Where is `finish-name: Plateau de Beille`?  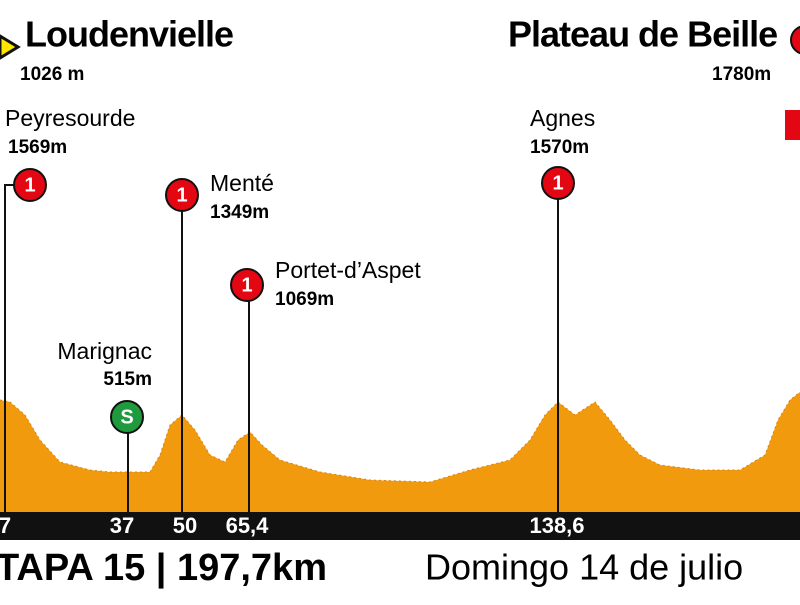 finish-name: Plateau de Beille is located at coordinates (642, 34).